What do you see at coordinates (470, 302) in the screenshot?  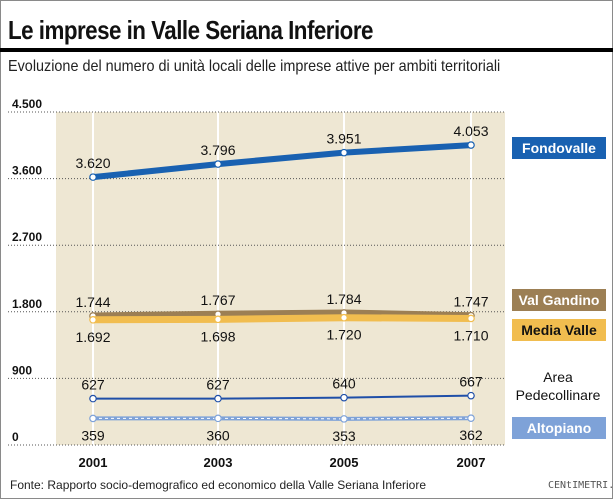 I see `data-label-val_gandino: 1.747` at bounding box center [470, 302].